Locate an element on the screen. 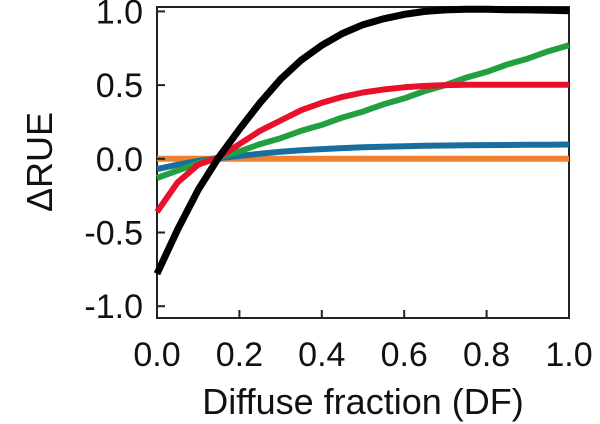  x-tick-label-0: 0.0 is located at coordinates (156, 355).